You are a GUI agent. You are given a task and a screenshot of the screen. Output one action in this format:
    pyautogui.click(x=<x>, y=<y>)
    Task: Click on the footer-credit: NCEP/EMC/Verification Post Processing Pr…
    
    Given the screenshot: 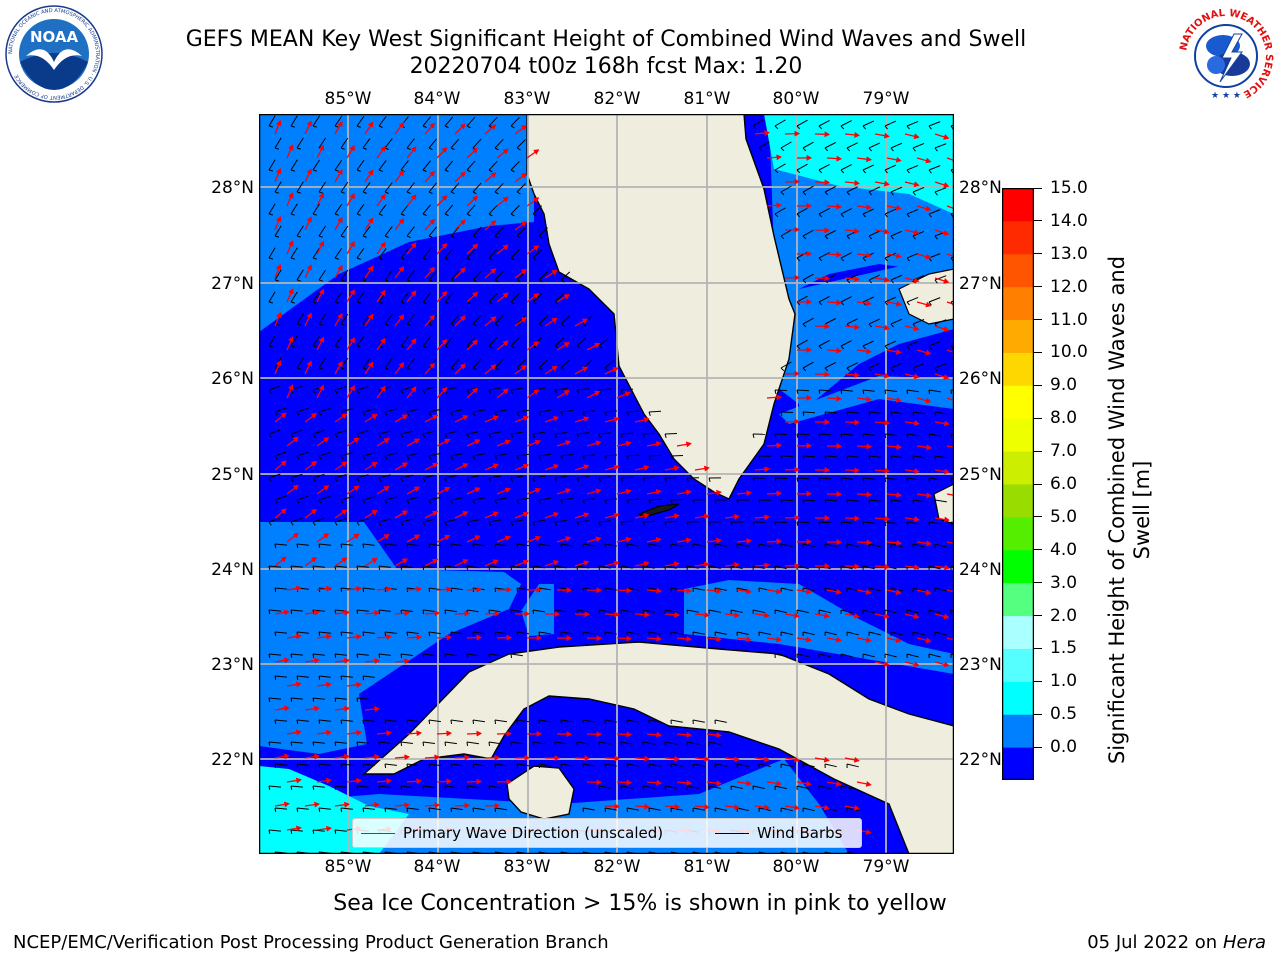 What is the action you would take?
    pyautogui.click(x=311, y=942)
    